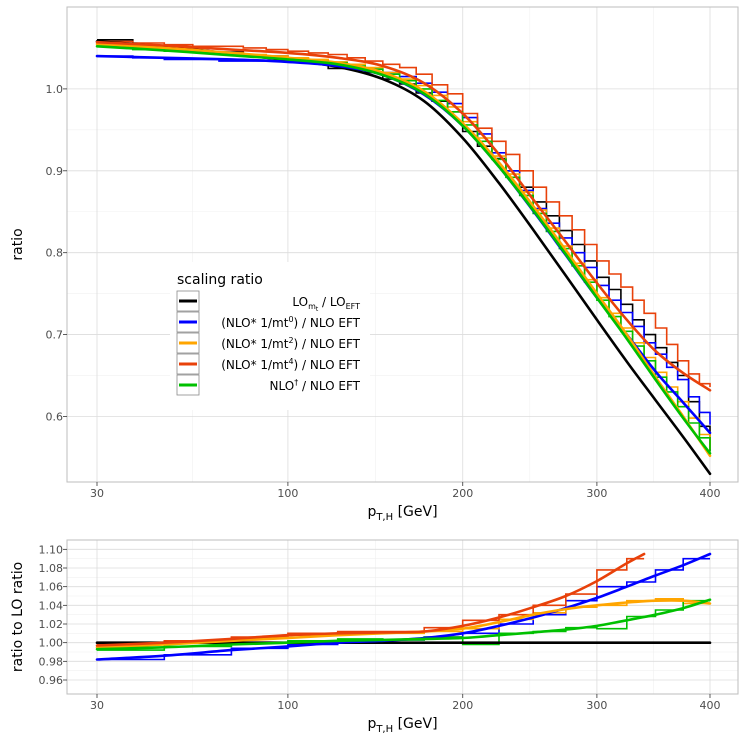 The width and height of the screenshot is (747, 747). What do you see at coordinates (55, 171) in the screenshot?
I see `y-tick-label: 0.9` at bounding box center [55, 171].